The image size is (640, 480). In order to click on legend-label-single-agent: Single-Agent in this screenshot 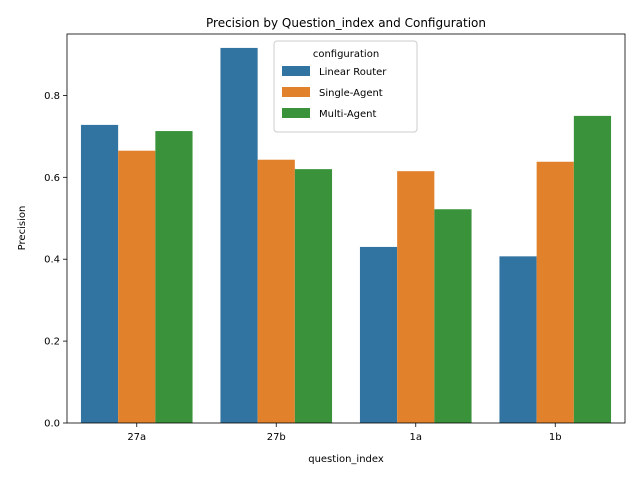, I will do `click(351, 93)`.